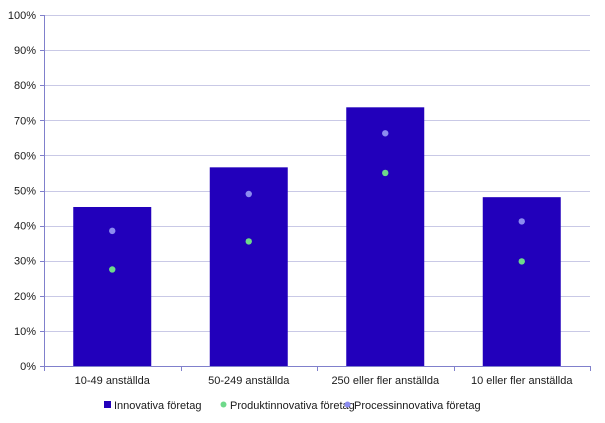 The image size is (605, 423). Describe the element at coordinates (25, 192) in the screenshot. I see `y-tick-label: 50%` at that location.